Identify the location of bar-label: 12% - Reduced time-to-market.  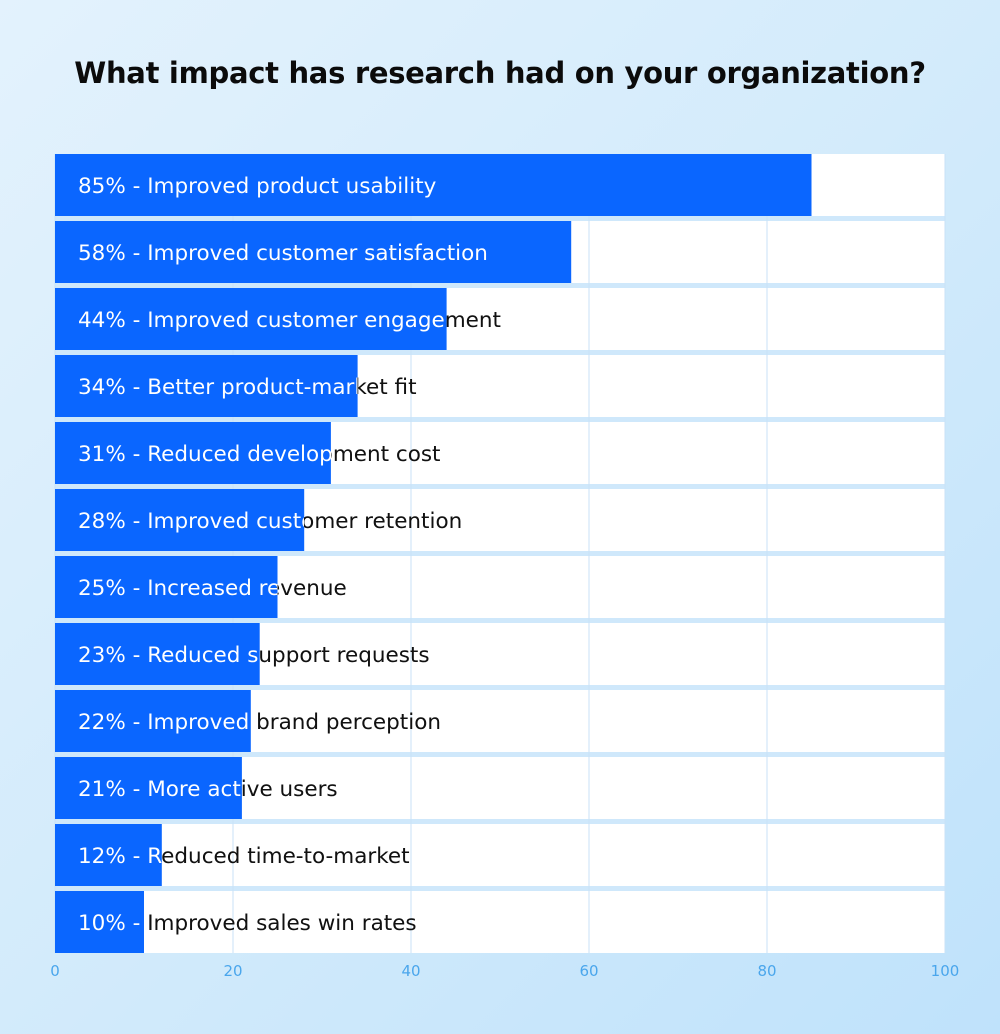
(244, 856).